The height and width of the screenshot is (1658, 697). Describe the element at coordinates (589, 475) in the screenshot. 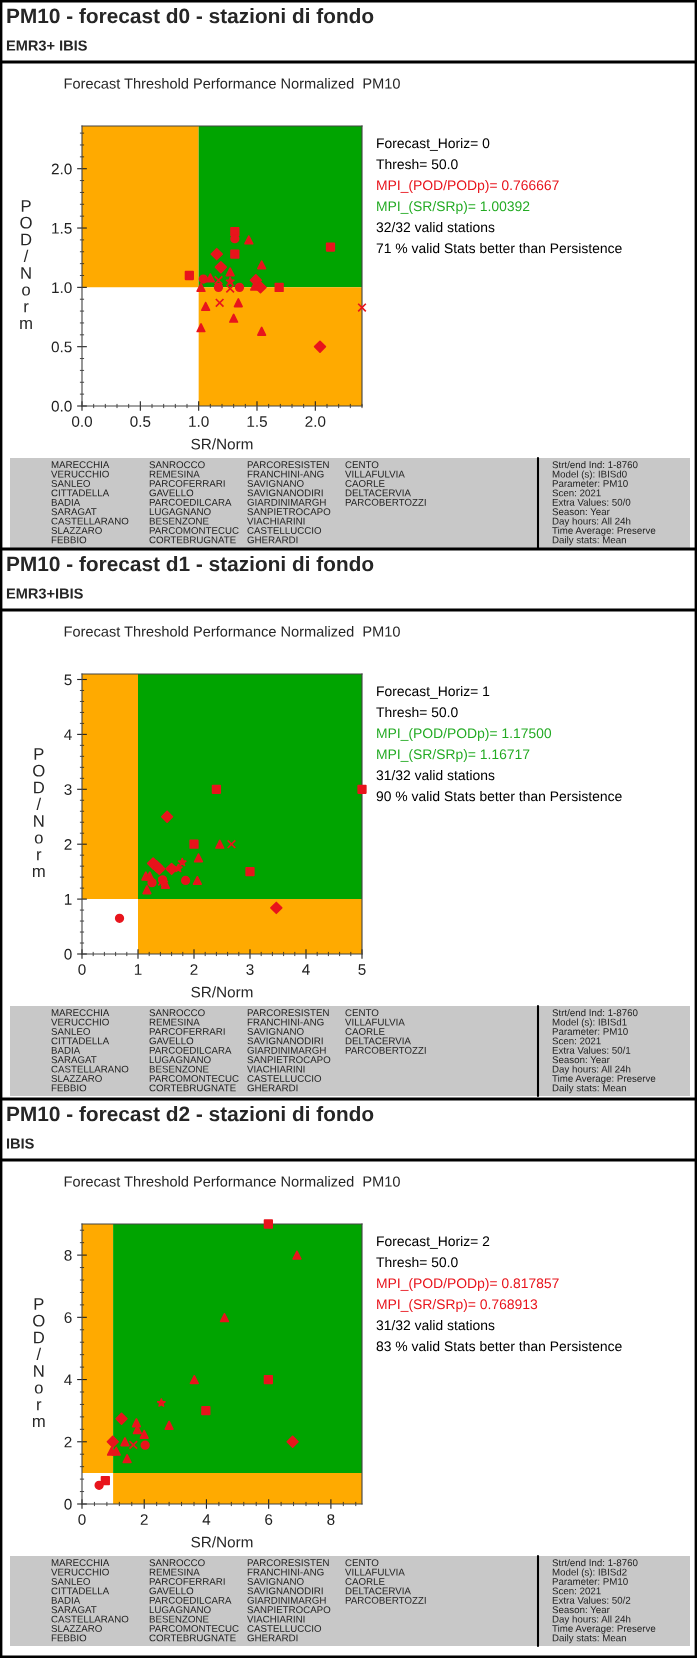

I see `text: Model (s): IBISd0` at that location.